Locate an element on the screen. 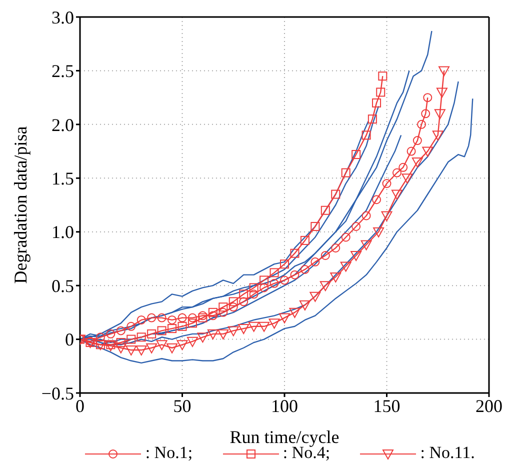 This screenshot has width=510, height=471. x-axis-title: Run time/cycle is located at coordinates (285, 437).